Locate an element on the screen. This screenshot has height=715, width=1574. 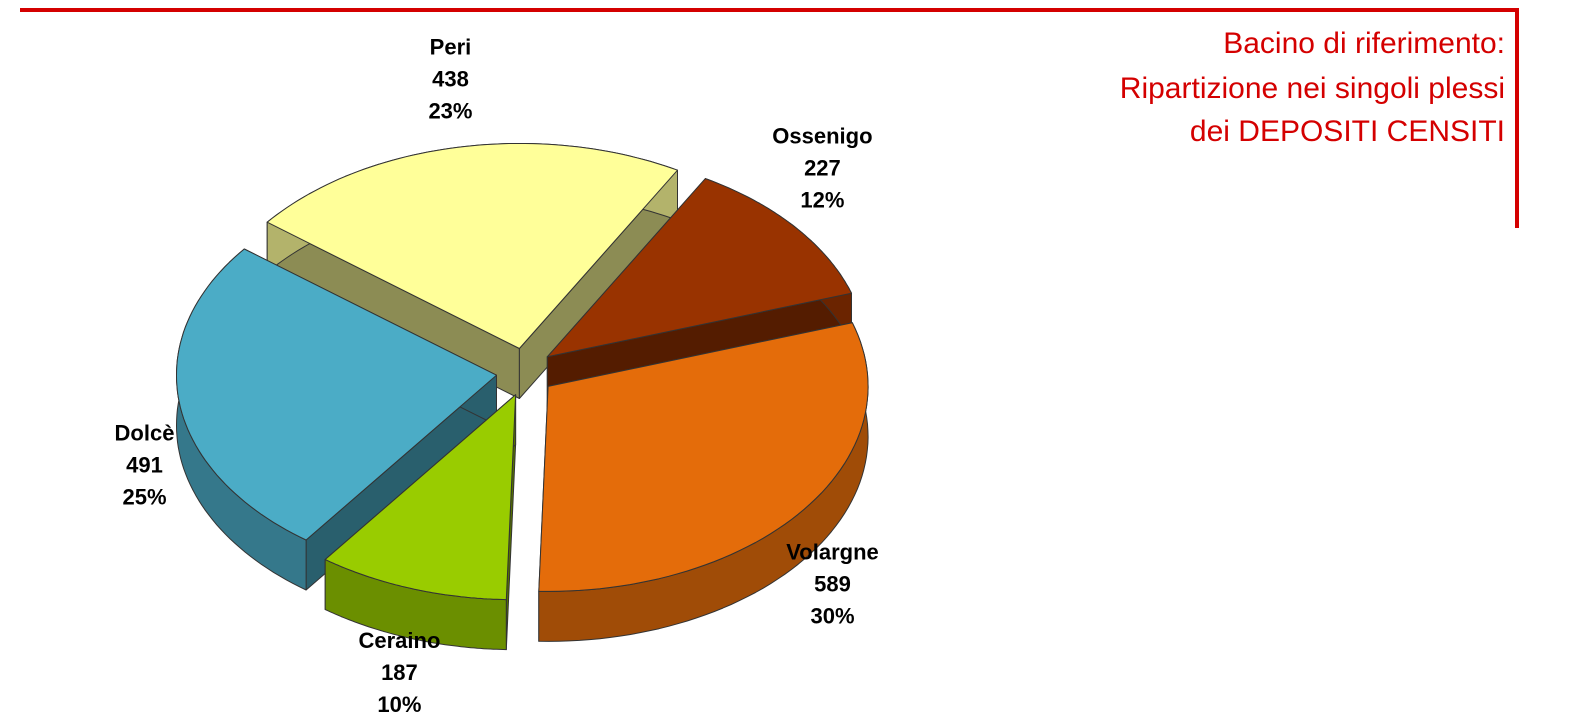
data-label: 491 is located at coordinates (144, 464).